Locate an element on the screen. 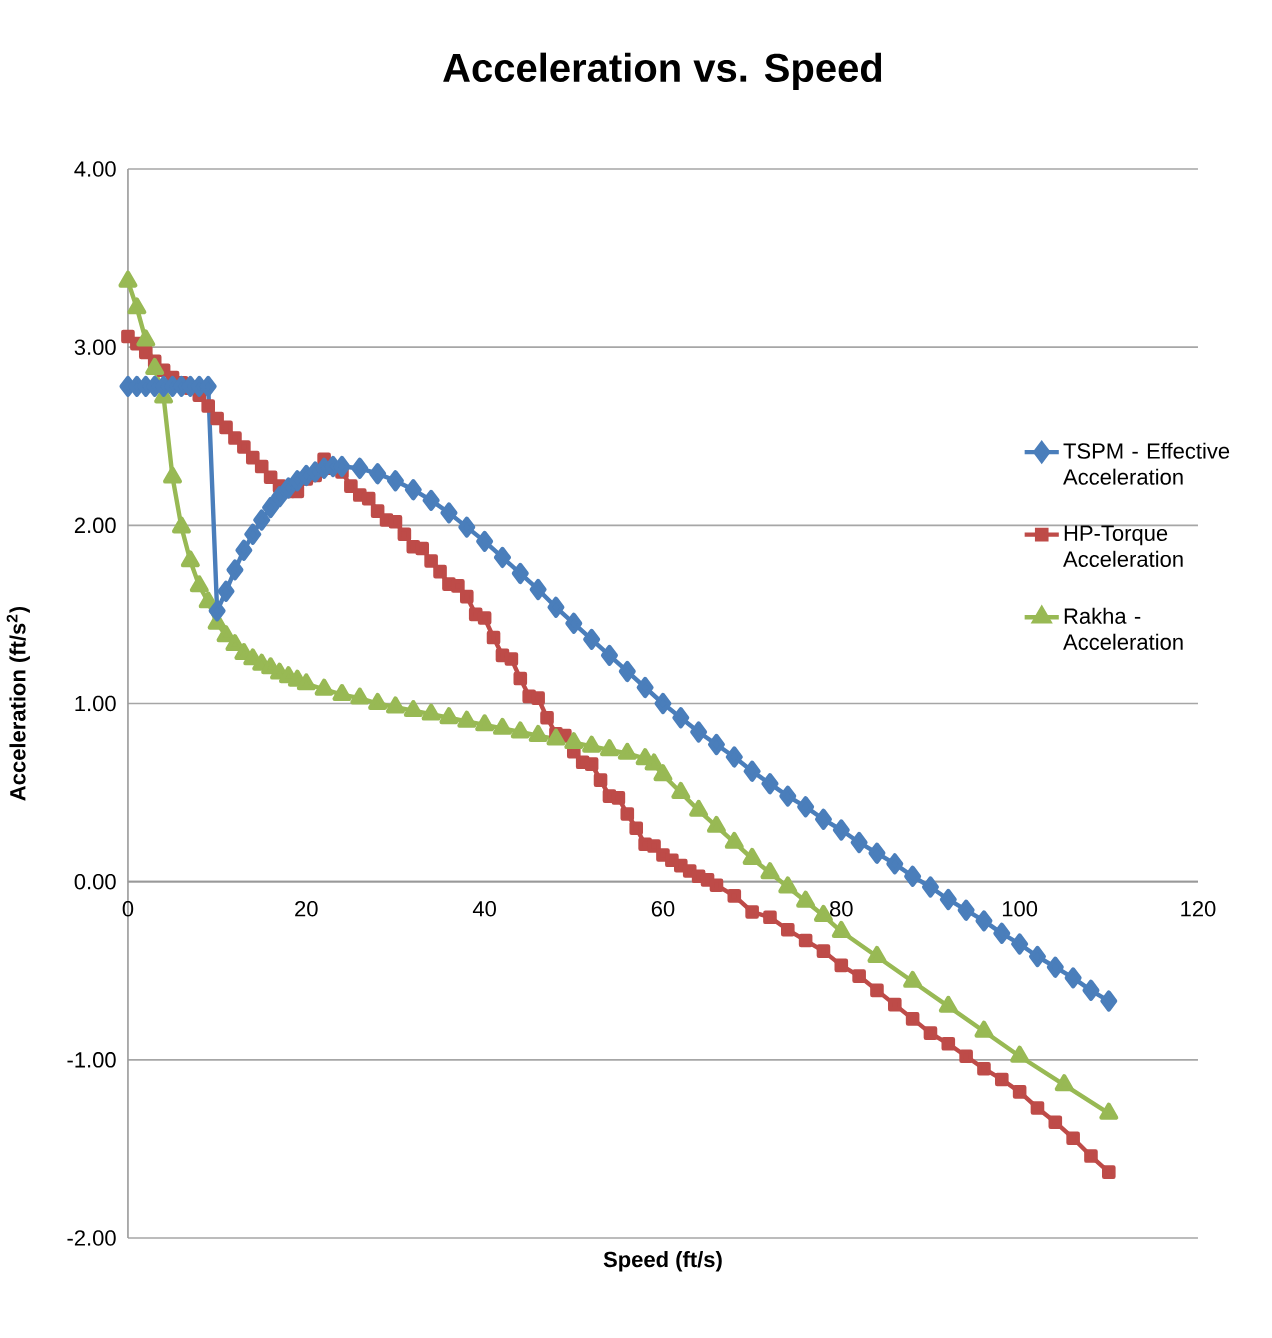 The image size is (1272, 1338). legend-label: Rakha - Acceleration is located at coordinates (1123, 628).